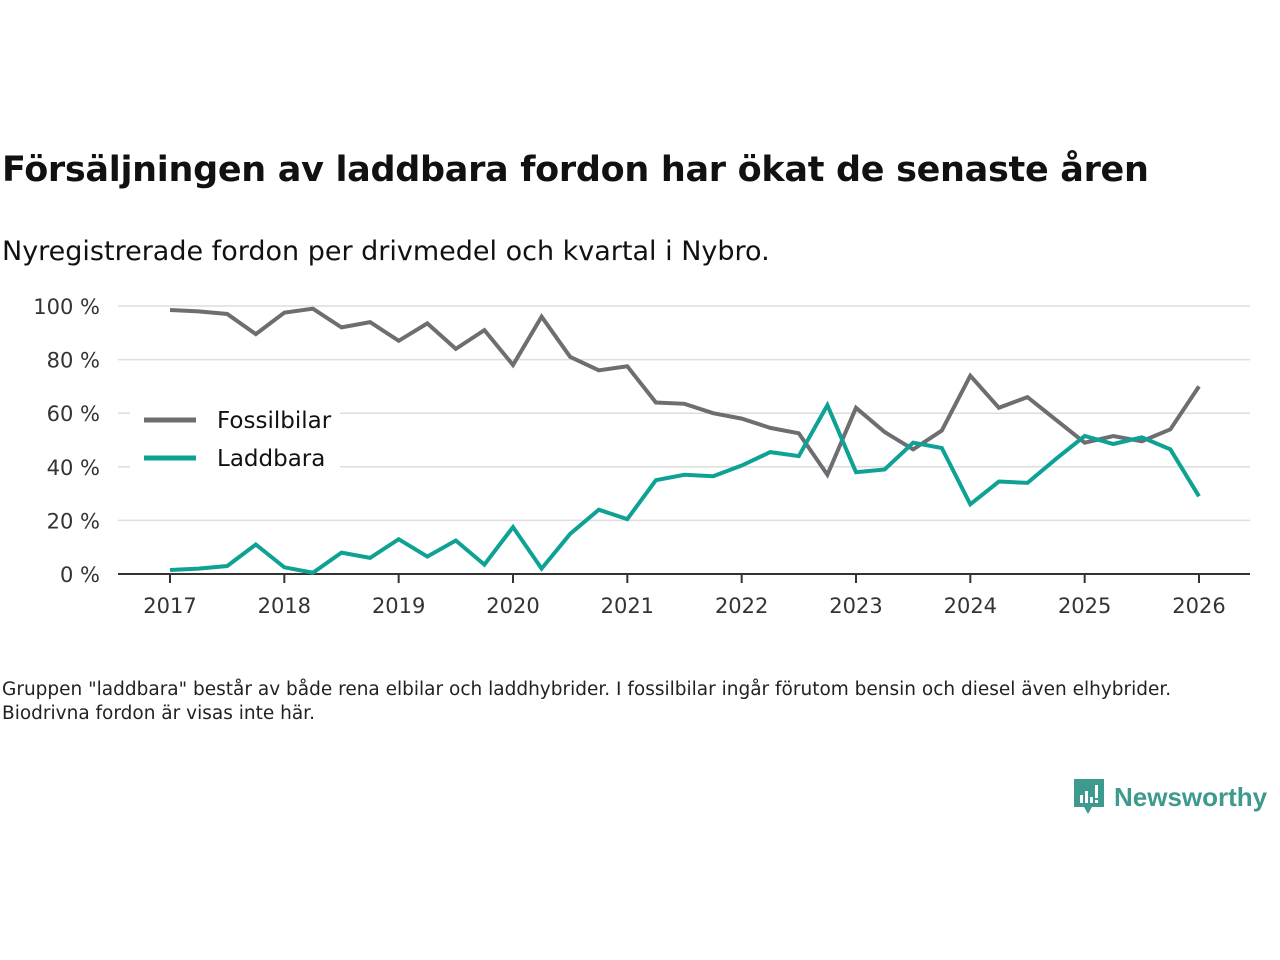  Describe the element at coordinates (80, 575) in the screenshot. I see `y-tick-label: 0 %` at that location.